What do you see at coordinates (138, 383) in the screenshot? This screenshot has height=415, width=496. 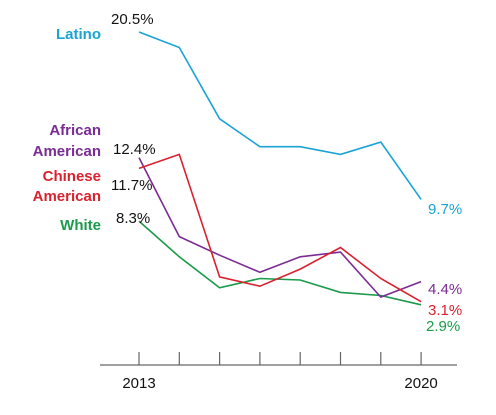 I see `x-tick-label-2013: 2013` at bounding box center [138, 383].